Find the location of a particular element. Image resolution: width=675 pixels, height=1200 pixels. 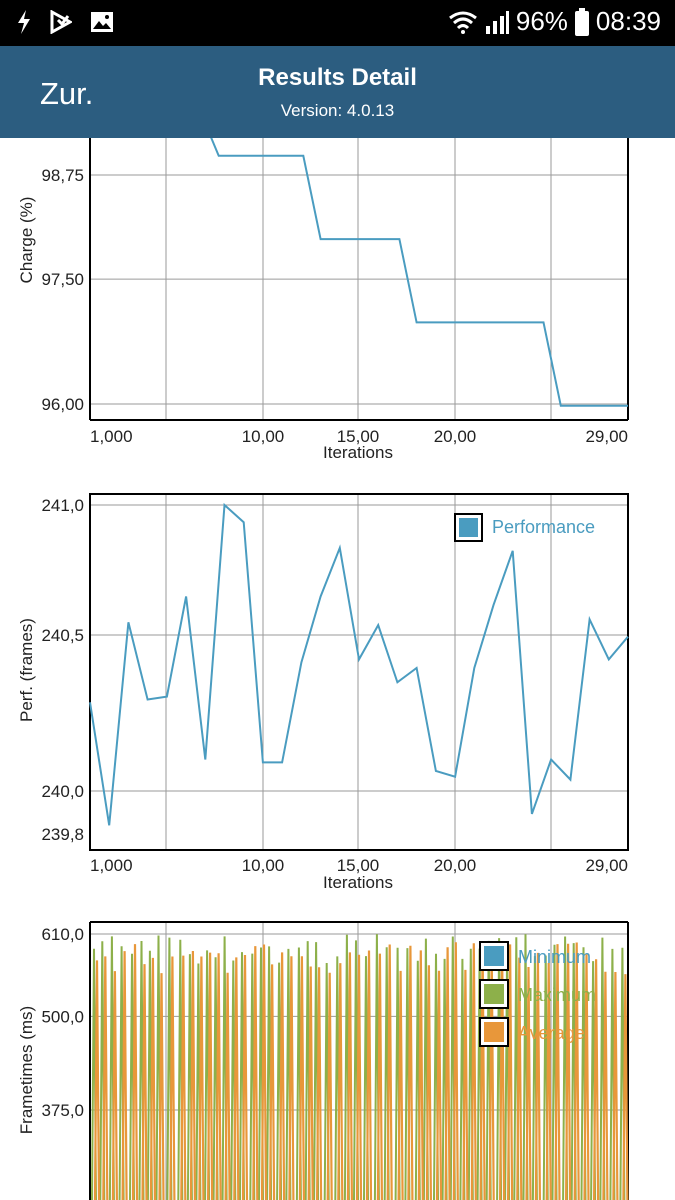

chart1-x-tick: 29,00 is located at coordinates (606, 436).